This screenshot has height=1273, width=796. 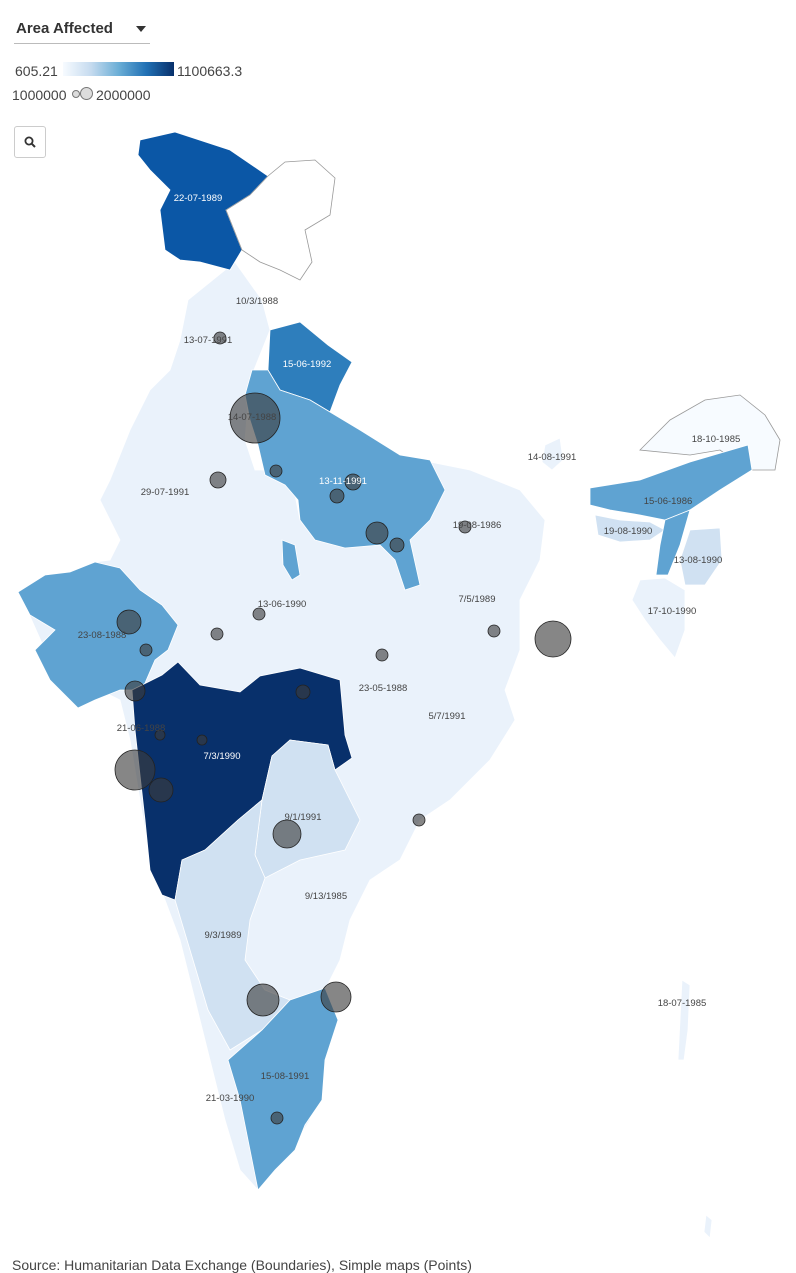 I want to click on date-label: 9/1/1991, so click(x=303, y=817).